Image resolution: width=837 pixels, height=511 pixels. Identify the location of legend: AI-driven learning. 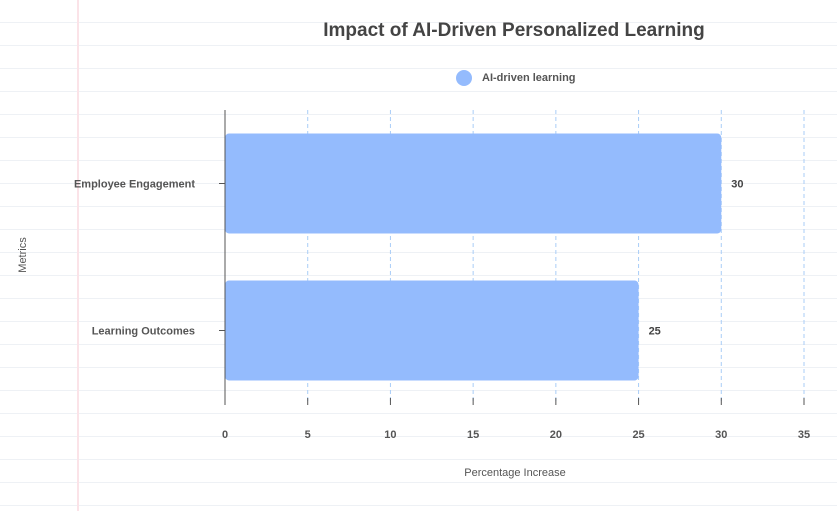
(516, 78).